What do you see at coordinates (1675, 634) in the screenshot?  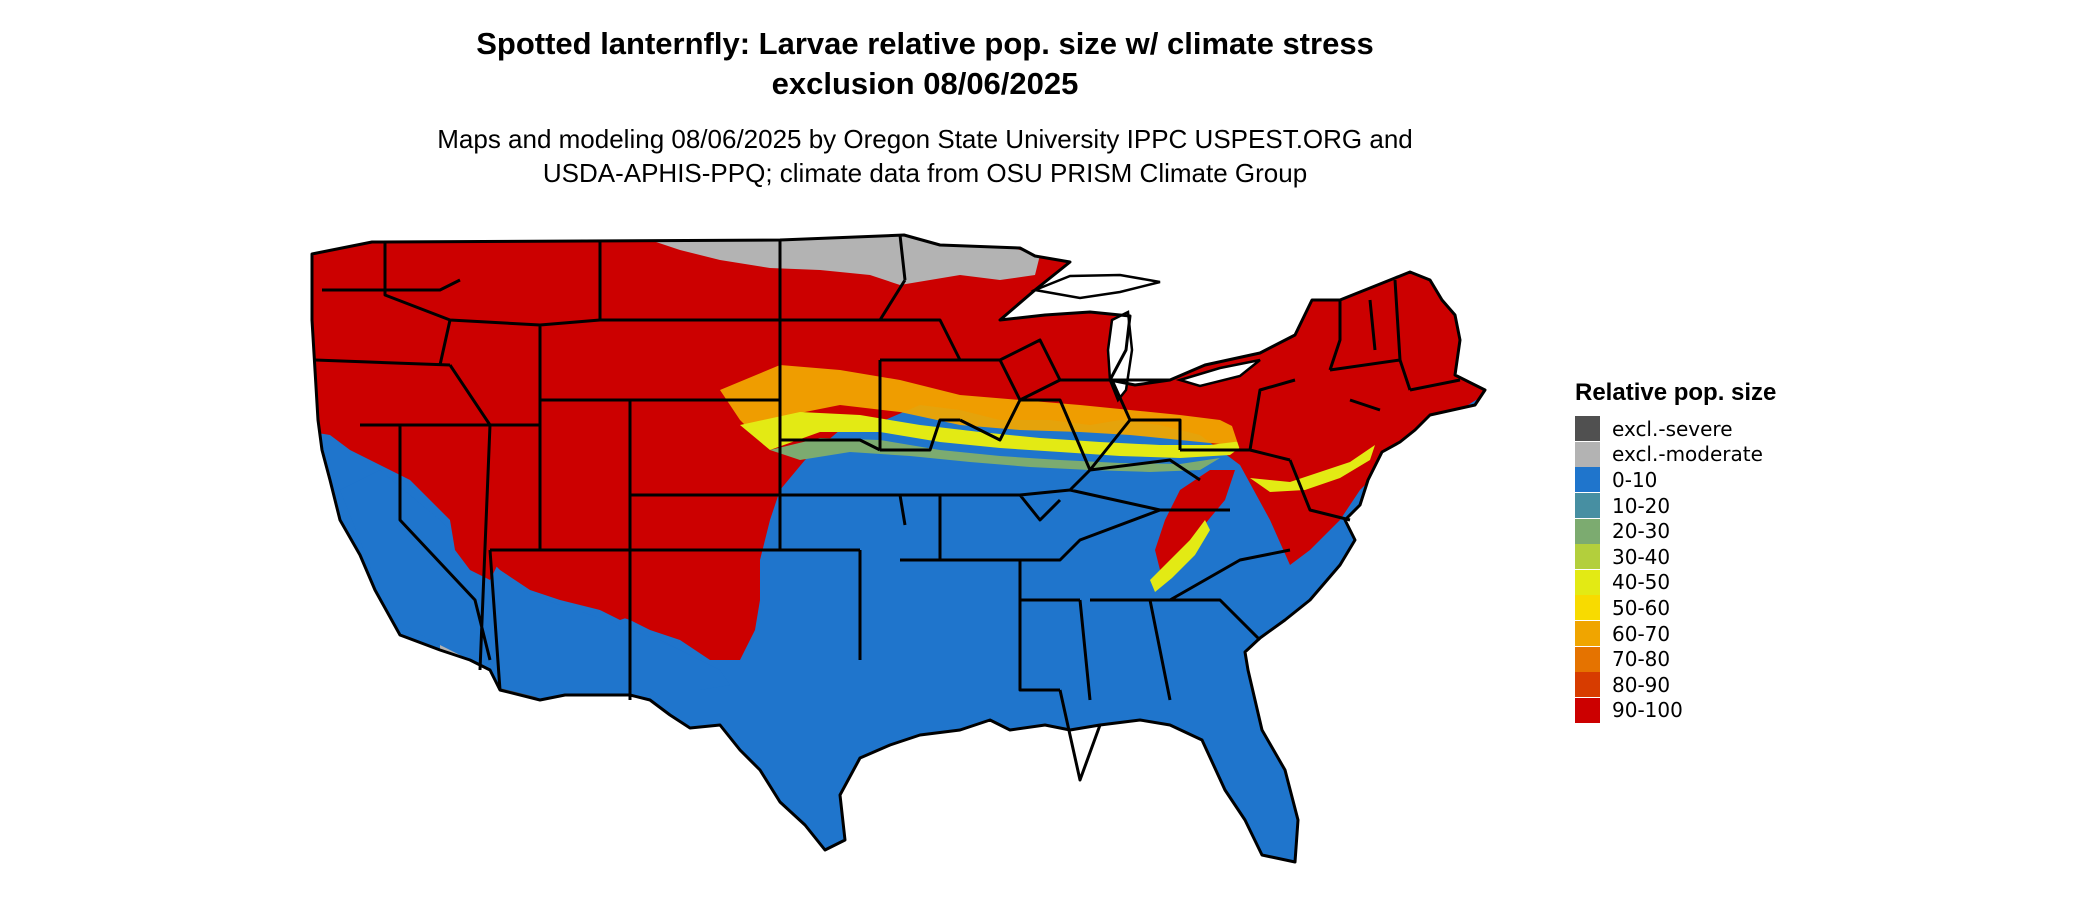 I see `legend-item: 60-70` at bounding box center [1675, 634].